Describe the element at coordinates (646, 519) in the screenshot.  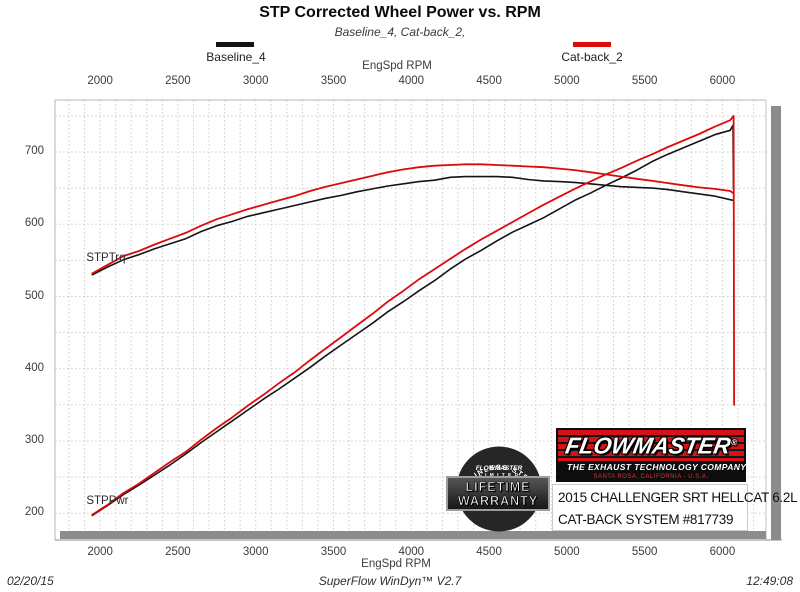
I see `vehicle-line-2: CAT-BACK SYSTEM #817739` at that location.